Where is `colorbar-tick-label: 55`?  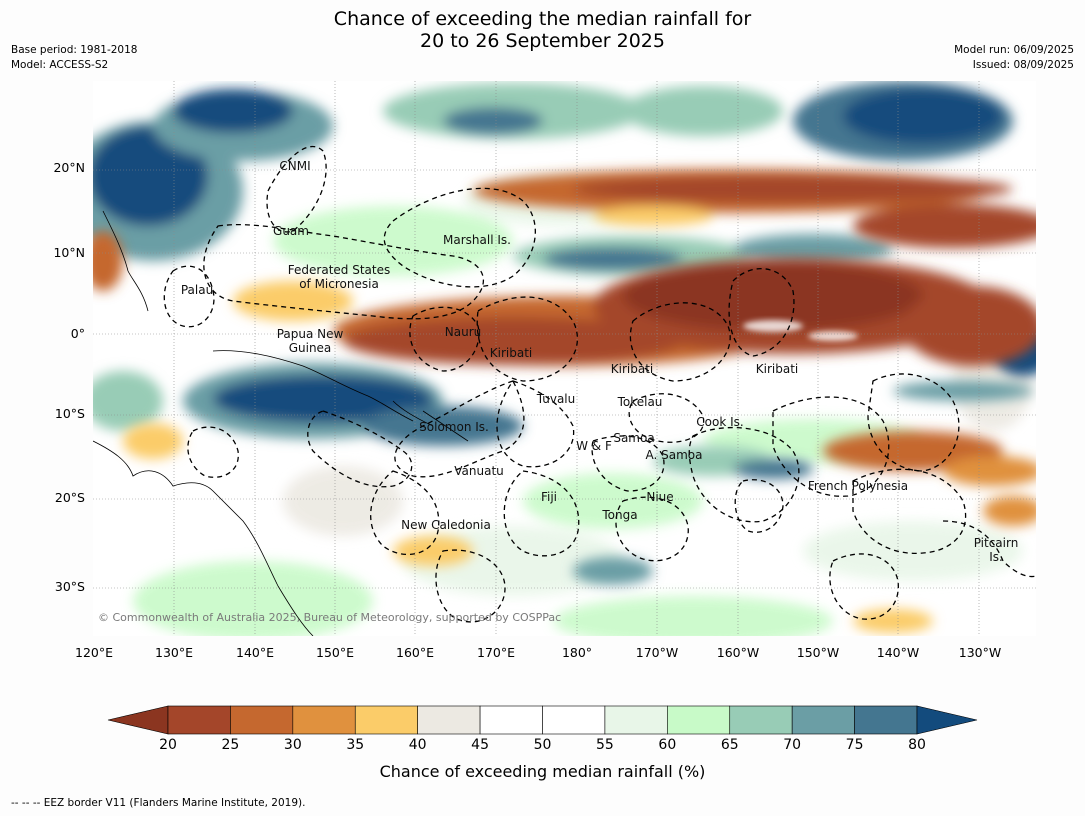 colorbar-tick-label: 55 is located at coordinates (604, 745).